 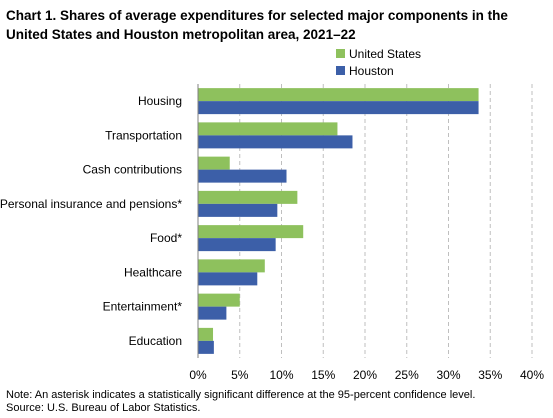 What do you see at coordinates (132, 170) in the screenshot?
I see `category-label-2: Cash contributions` at bounding box center [132, 170].